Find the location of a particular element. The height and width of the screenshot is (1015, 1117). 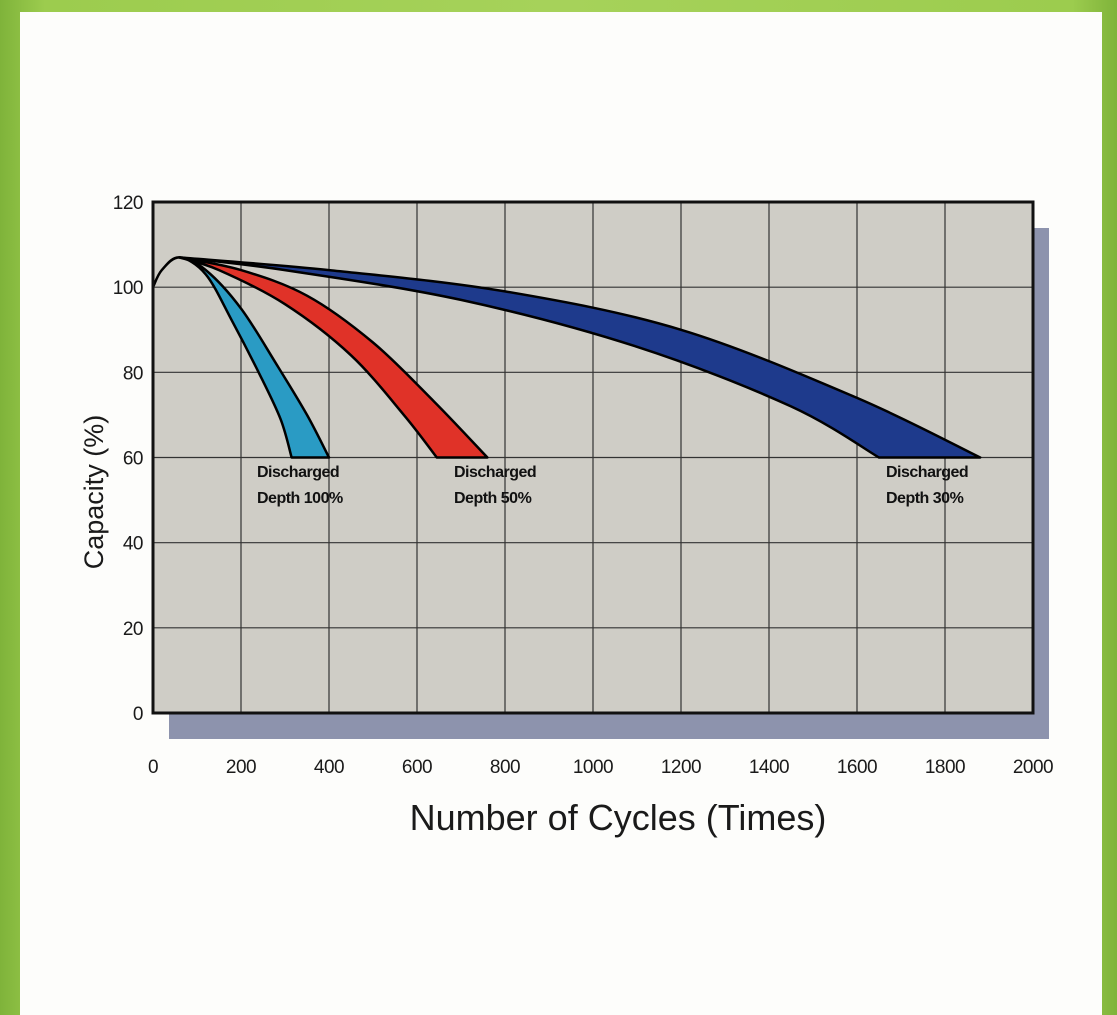

x-tick-label: 1400 is located at coordinates (769, 767).